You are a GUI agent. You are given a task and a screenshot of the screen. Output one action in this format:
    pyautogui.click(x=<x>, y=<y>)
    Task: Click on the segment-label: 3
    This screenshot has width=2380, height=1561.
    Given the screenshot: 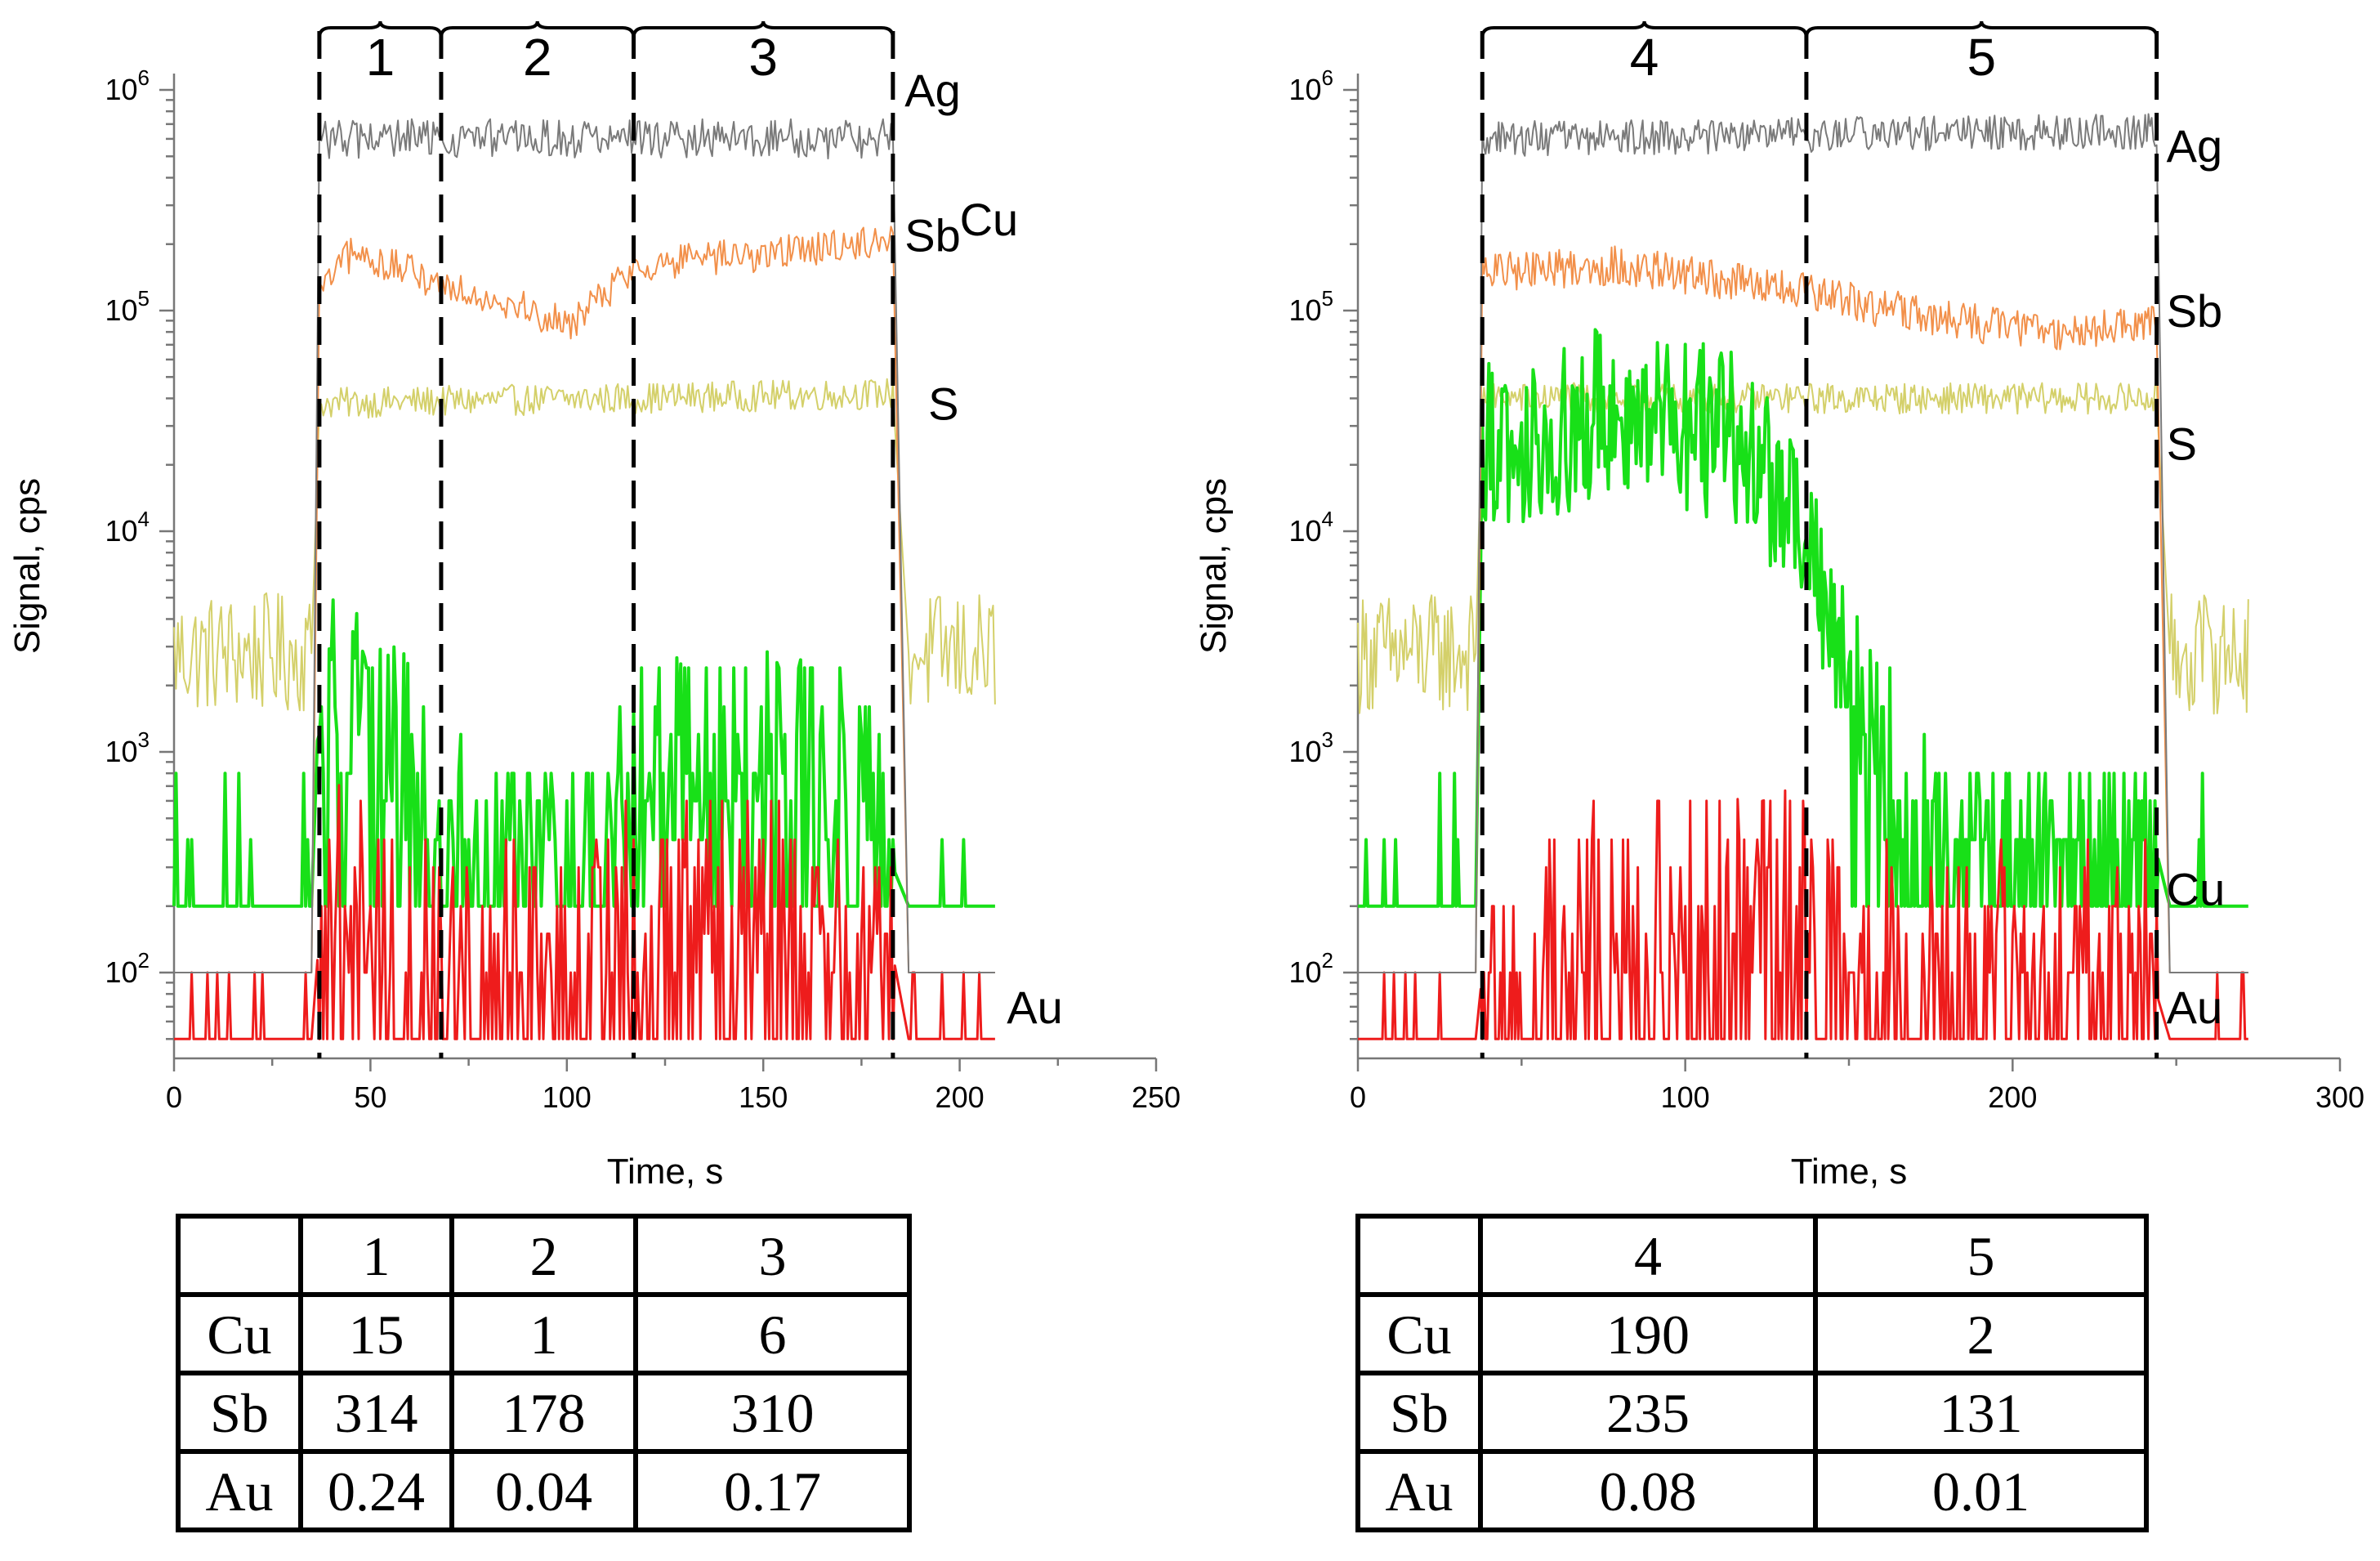 What is the action you would take?
    pyautogui.click(x=763, y=58)
    